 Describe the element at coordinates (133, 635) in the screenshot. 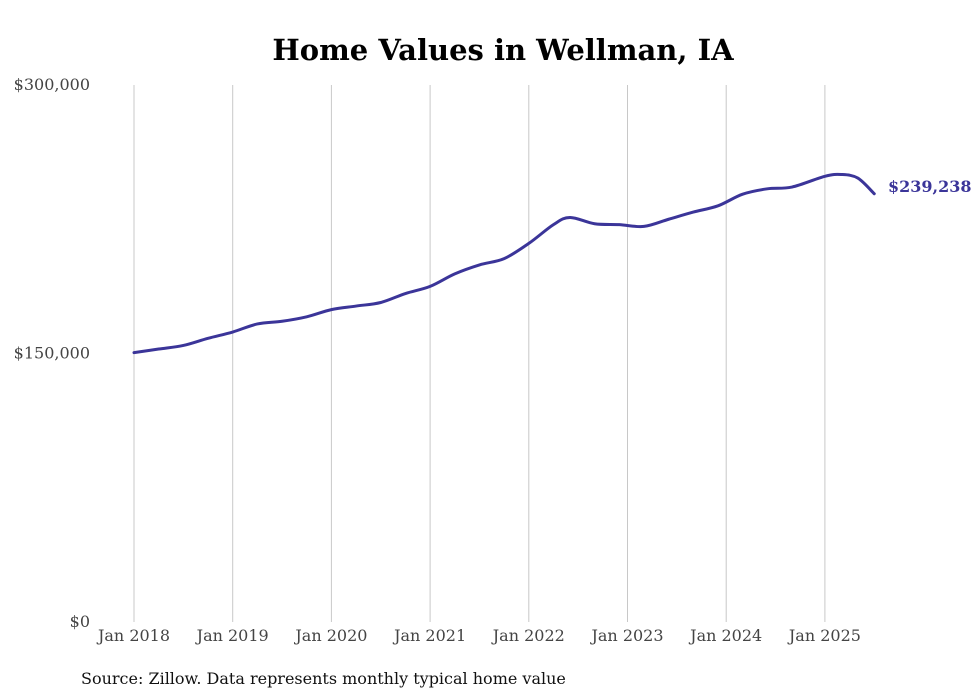

I see `x-tick-label: Jan 2018` at that location.